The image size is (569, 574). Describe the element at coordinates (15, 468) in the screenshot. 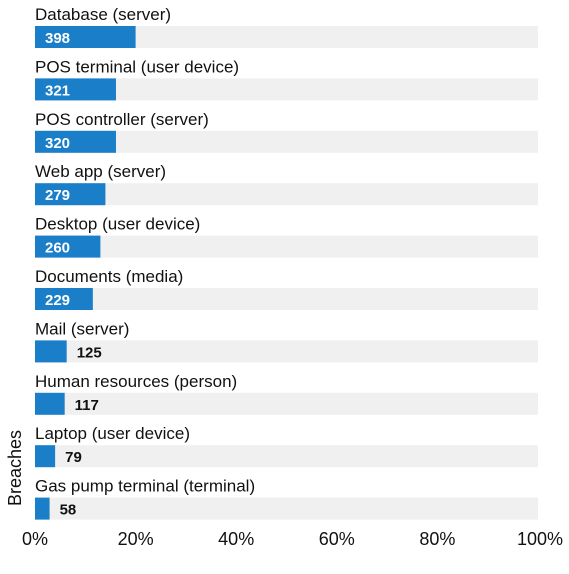

I see `y-axis-title: Breaches` at that location.